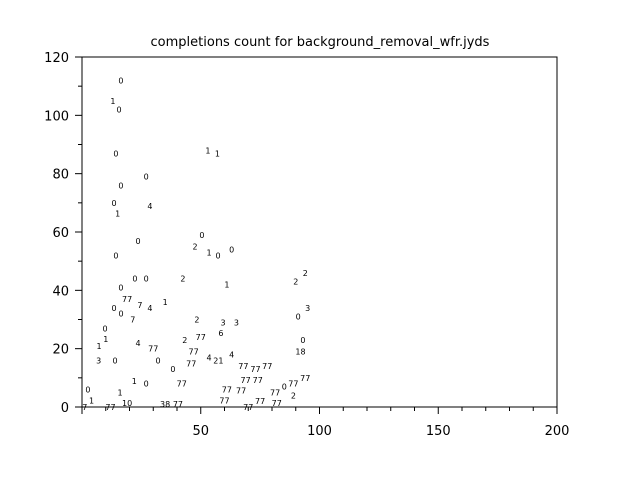 The height and width of the screenshot is (484, 640). What do you see at coordinates (438, 431) in the screenshot?
I see `x-tick-label: 150` at bounding box center [438, 431].